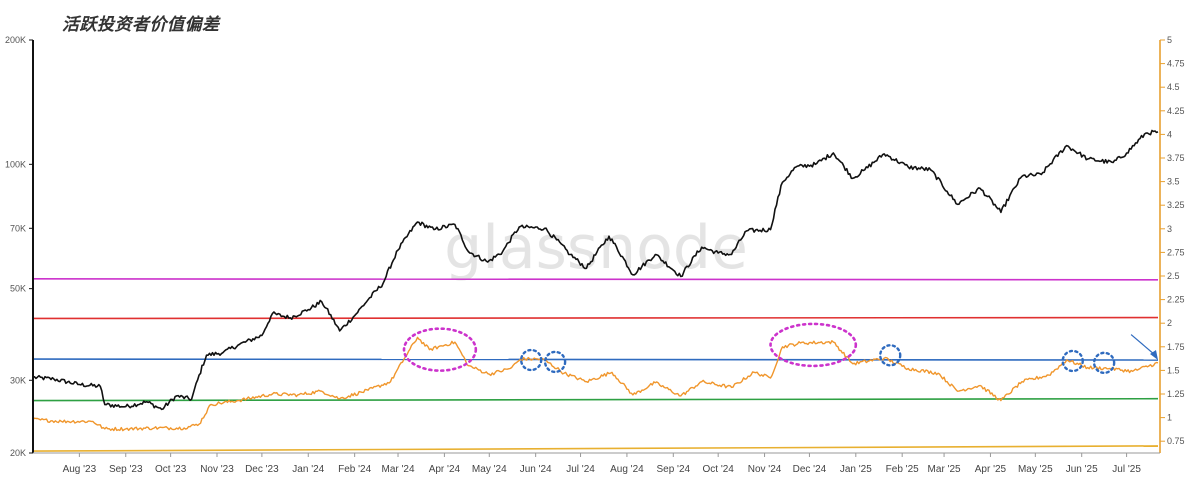 The height and width of the screenshot is (497, 1200). I want to click on x-tick-label: Nov '24, so click(765, 469).